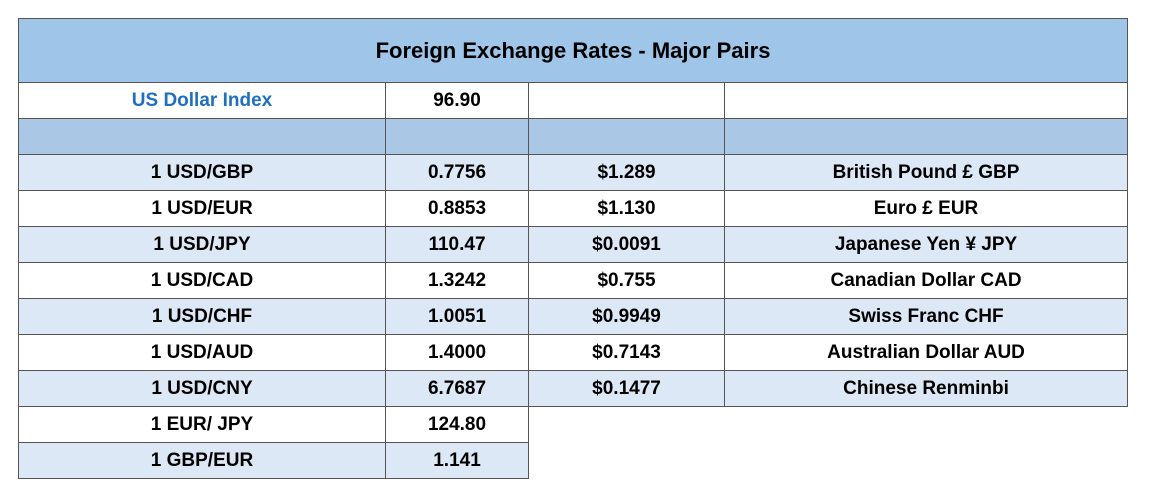 Image resolution: width=1150 pixels, height=498 pixels. I want to click on usd-value-cell: $0.0091, so click(626, 244).